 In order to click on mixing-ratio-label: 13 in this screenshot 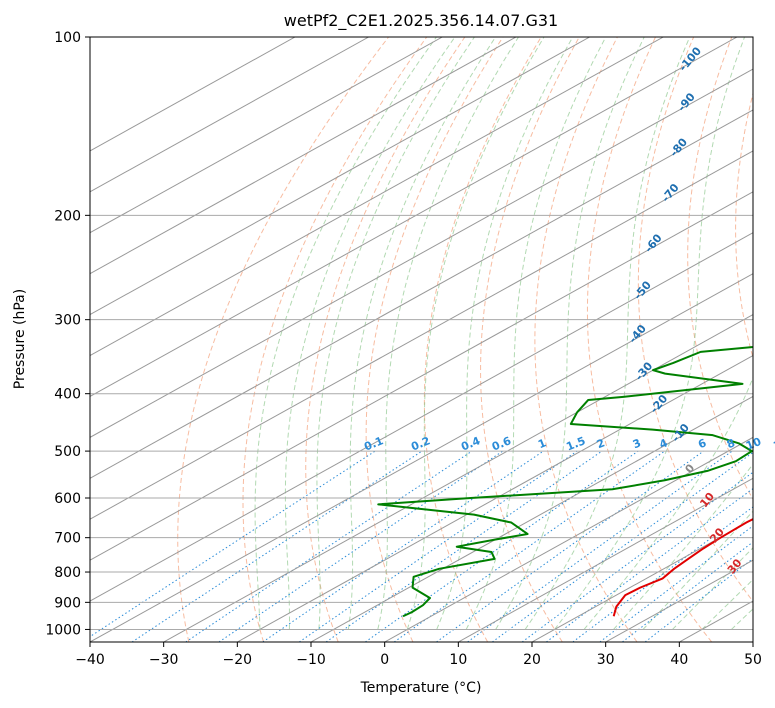, I will do `click(773, 444)`.